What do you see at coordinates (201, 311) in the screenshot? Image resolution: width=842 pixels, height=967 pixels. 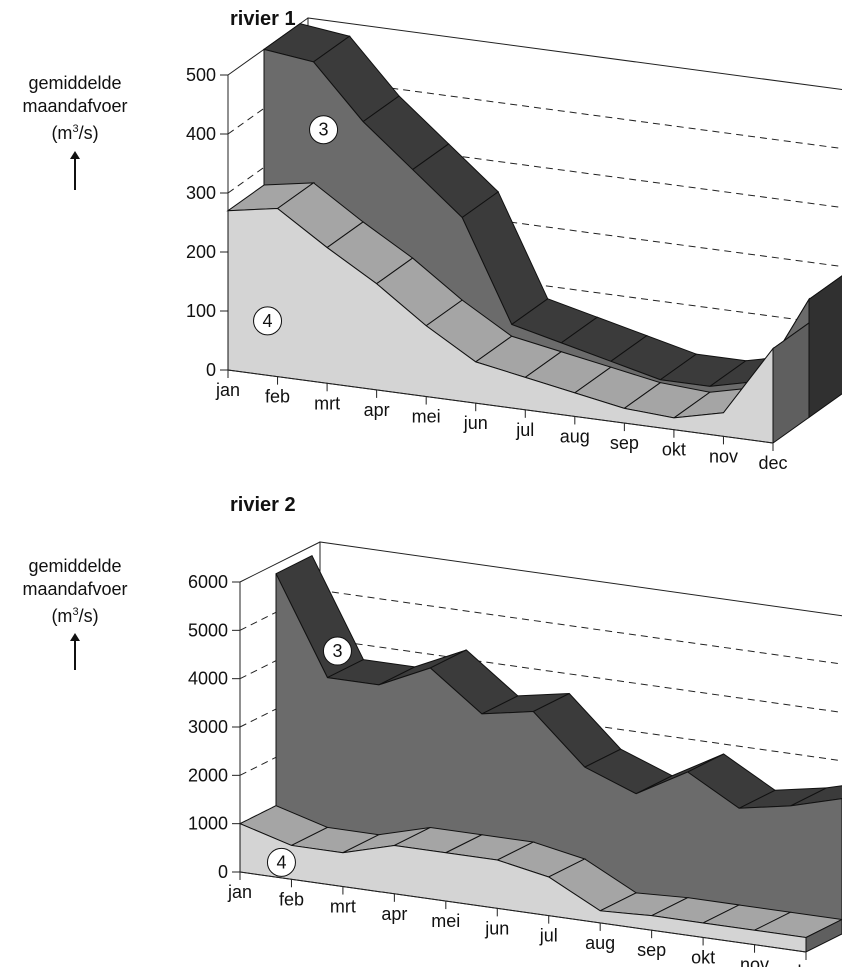 I see `y-tick-label: 100` at bounding box center [201, 311].